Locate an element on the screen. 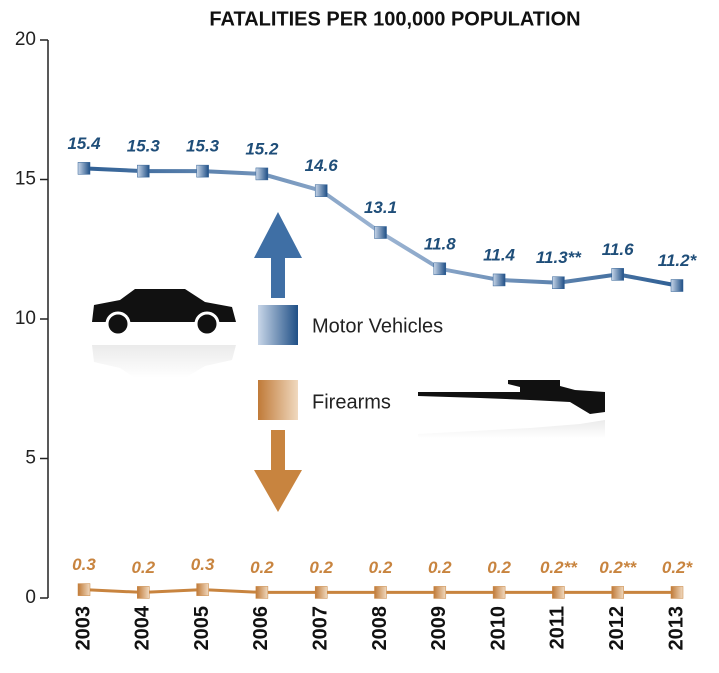 The height and width of the screenshot is (673, 719). value-label: 13.1 is located at coordinates (380, 207).